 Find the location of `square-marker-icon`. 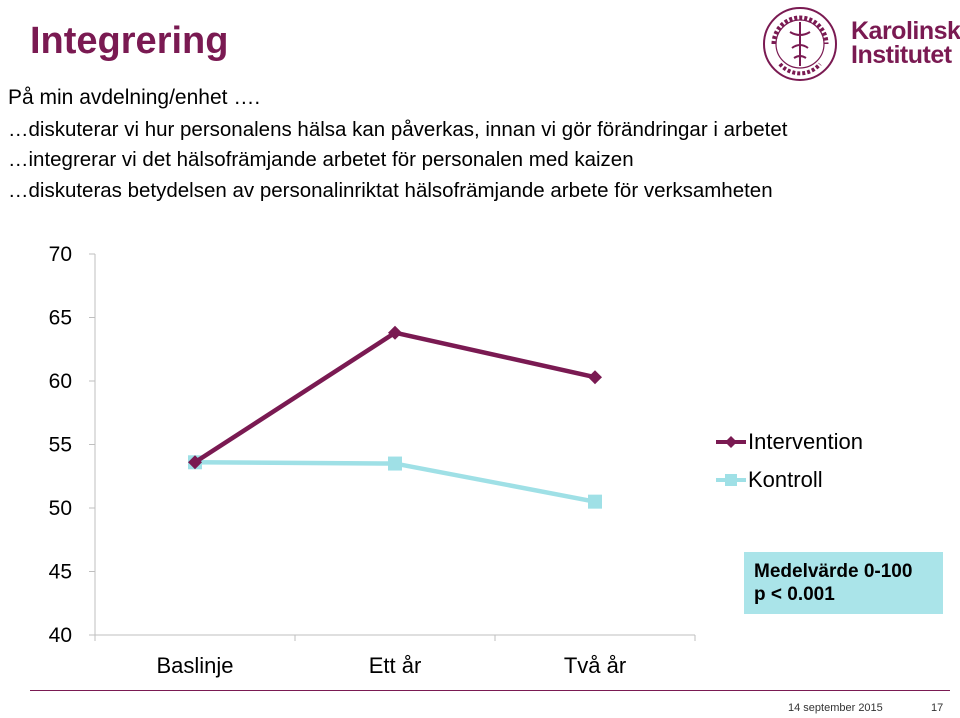

square-marker-icon is located at coordinates (731, 480).